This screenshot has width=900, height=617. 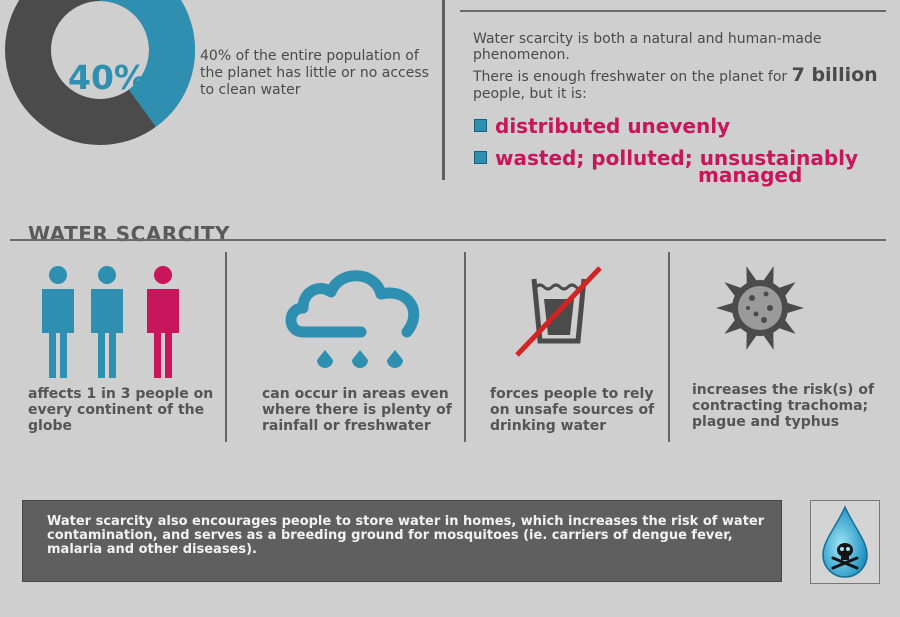 I want to click on crossed-glass-icon, so click(x=558, y=311).